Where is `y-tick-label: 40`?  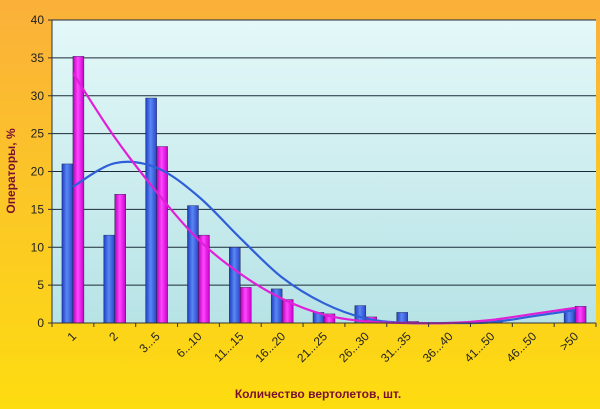 y-tick-label: 40 is located at coordinates (38, 20).